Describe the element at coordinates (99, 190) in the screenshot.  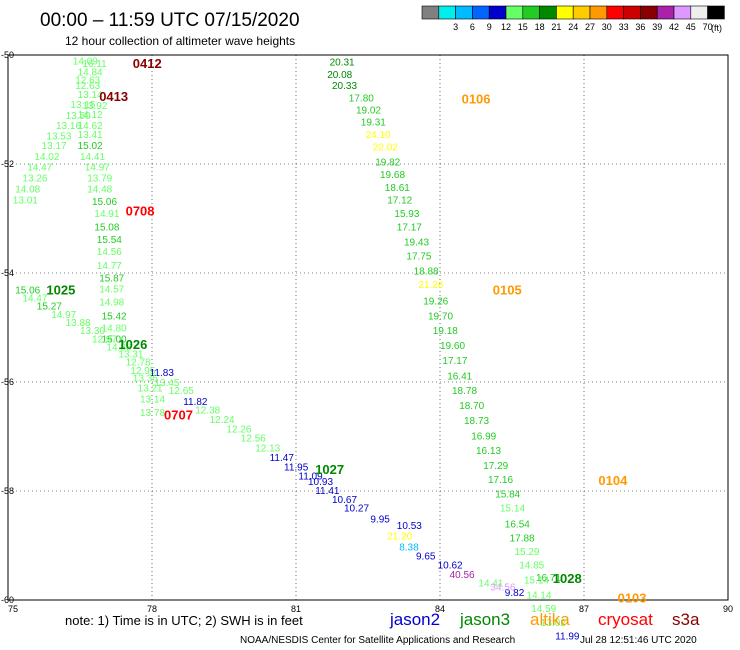
I see `wave-height-value: 14.48` at that location.